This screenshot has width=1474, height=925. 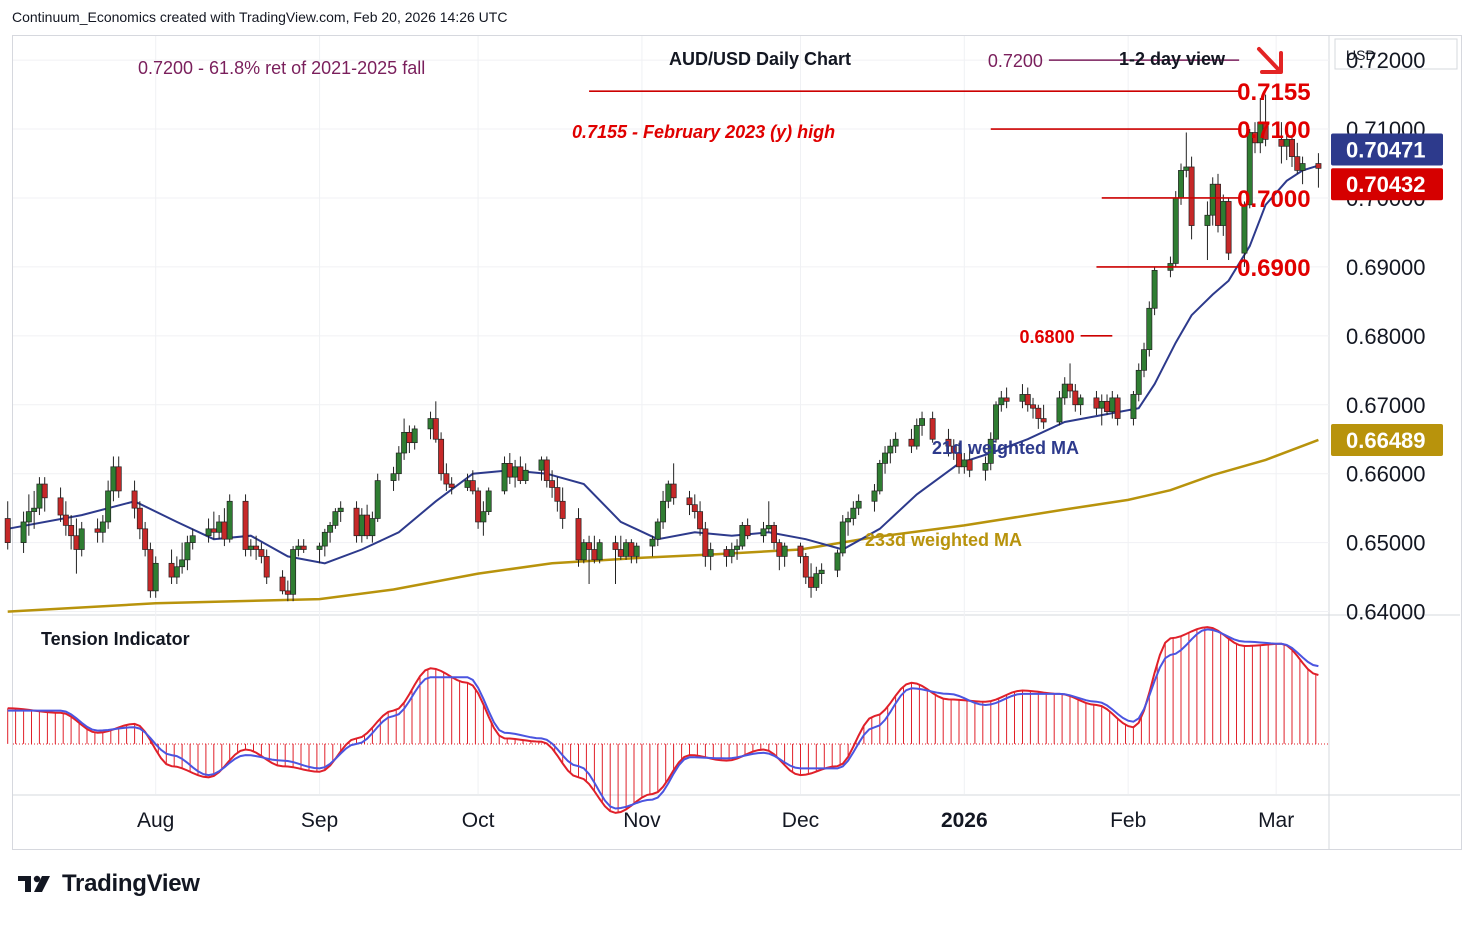 I want to click on level-label-0.6800: 0.6800, so click(x=1047, y=337).